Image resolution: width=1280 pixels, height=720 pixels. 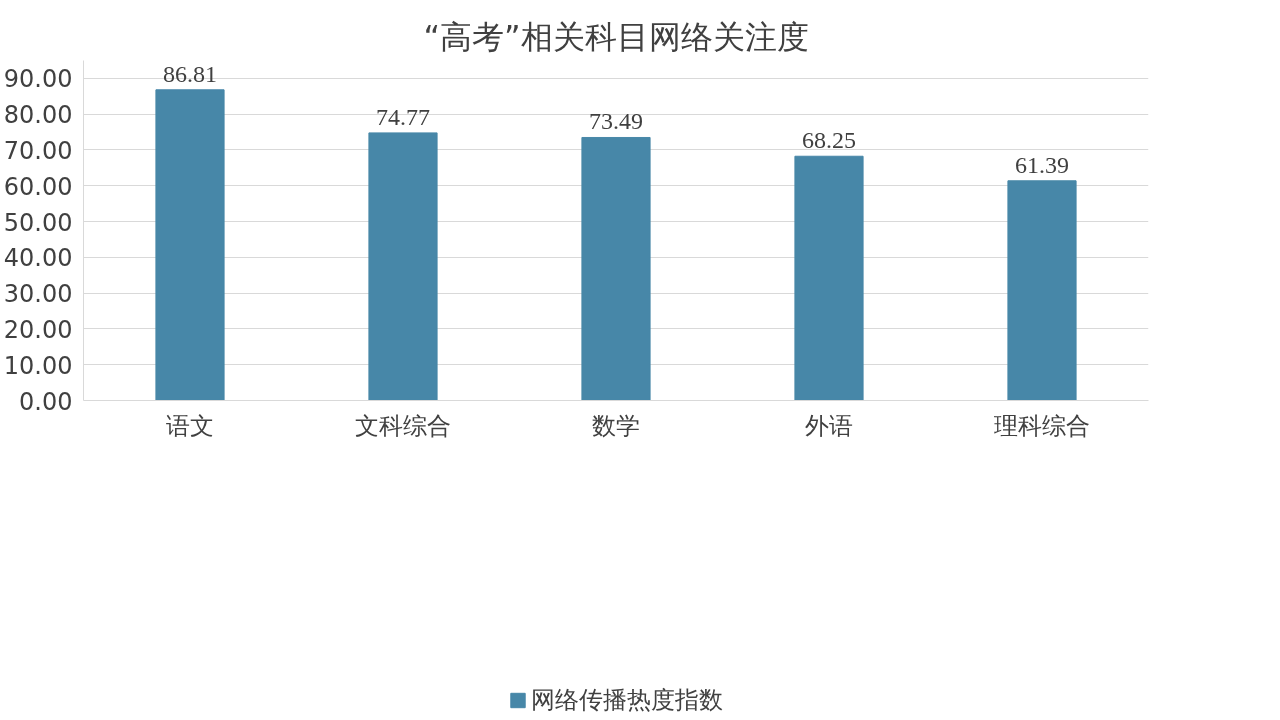 What do you see at coordinates (190, 425) in the screenshot?
I see `x-tick-label: 语文` at bounding box center [190, 425].